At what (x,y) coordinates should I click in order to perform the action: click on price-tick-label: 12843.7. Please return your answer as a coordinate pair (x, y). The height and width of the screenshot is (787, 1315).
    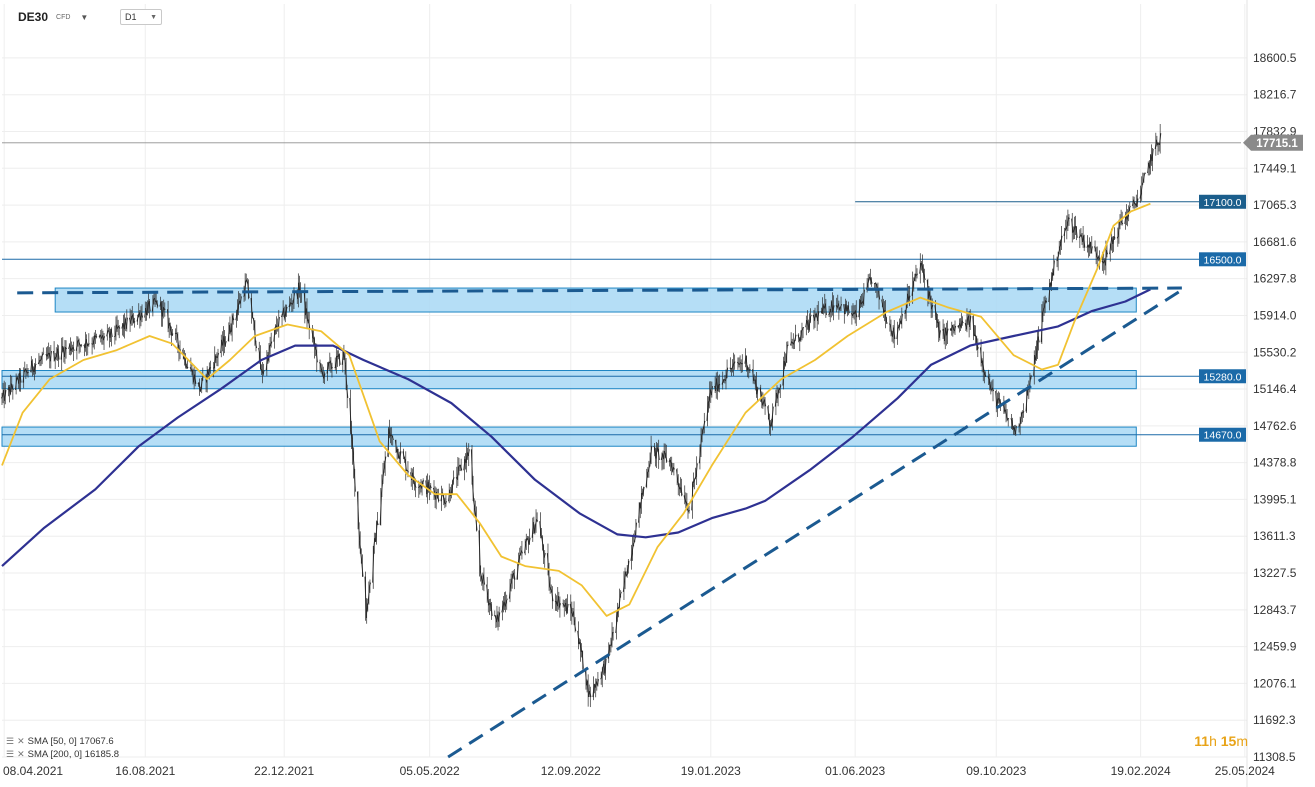
    Looking at the image, I should click on (1275, 610).